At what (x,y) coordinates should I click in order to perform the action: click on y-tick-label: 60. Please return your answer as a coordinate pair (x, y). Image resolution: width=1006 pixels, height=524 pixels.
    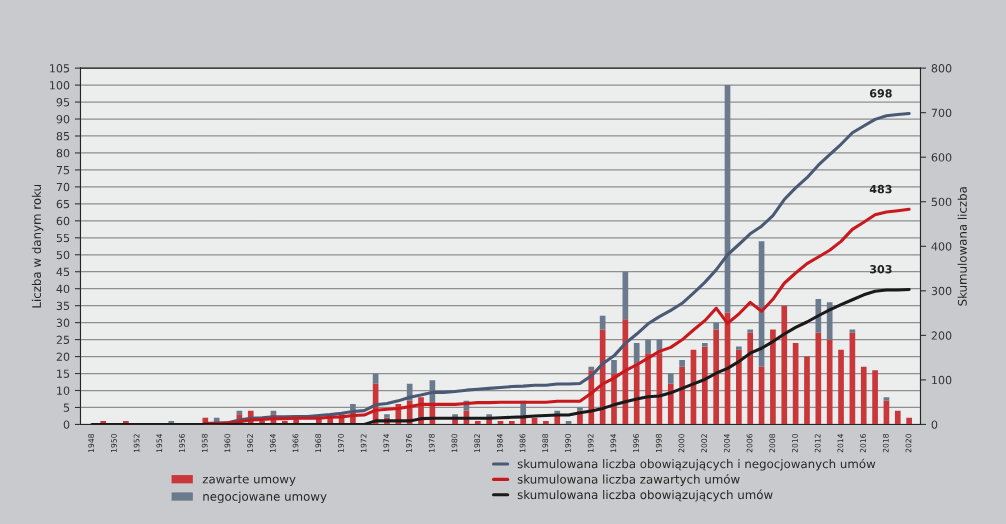
    Looking at the image, I should click on (63, 221).